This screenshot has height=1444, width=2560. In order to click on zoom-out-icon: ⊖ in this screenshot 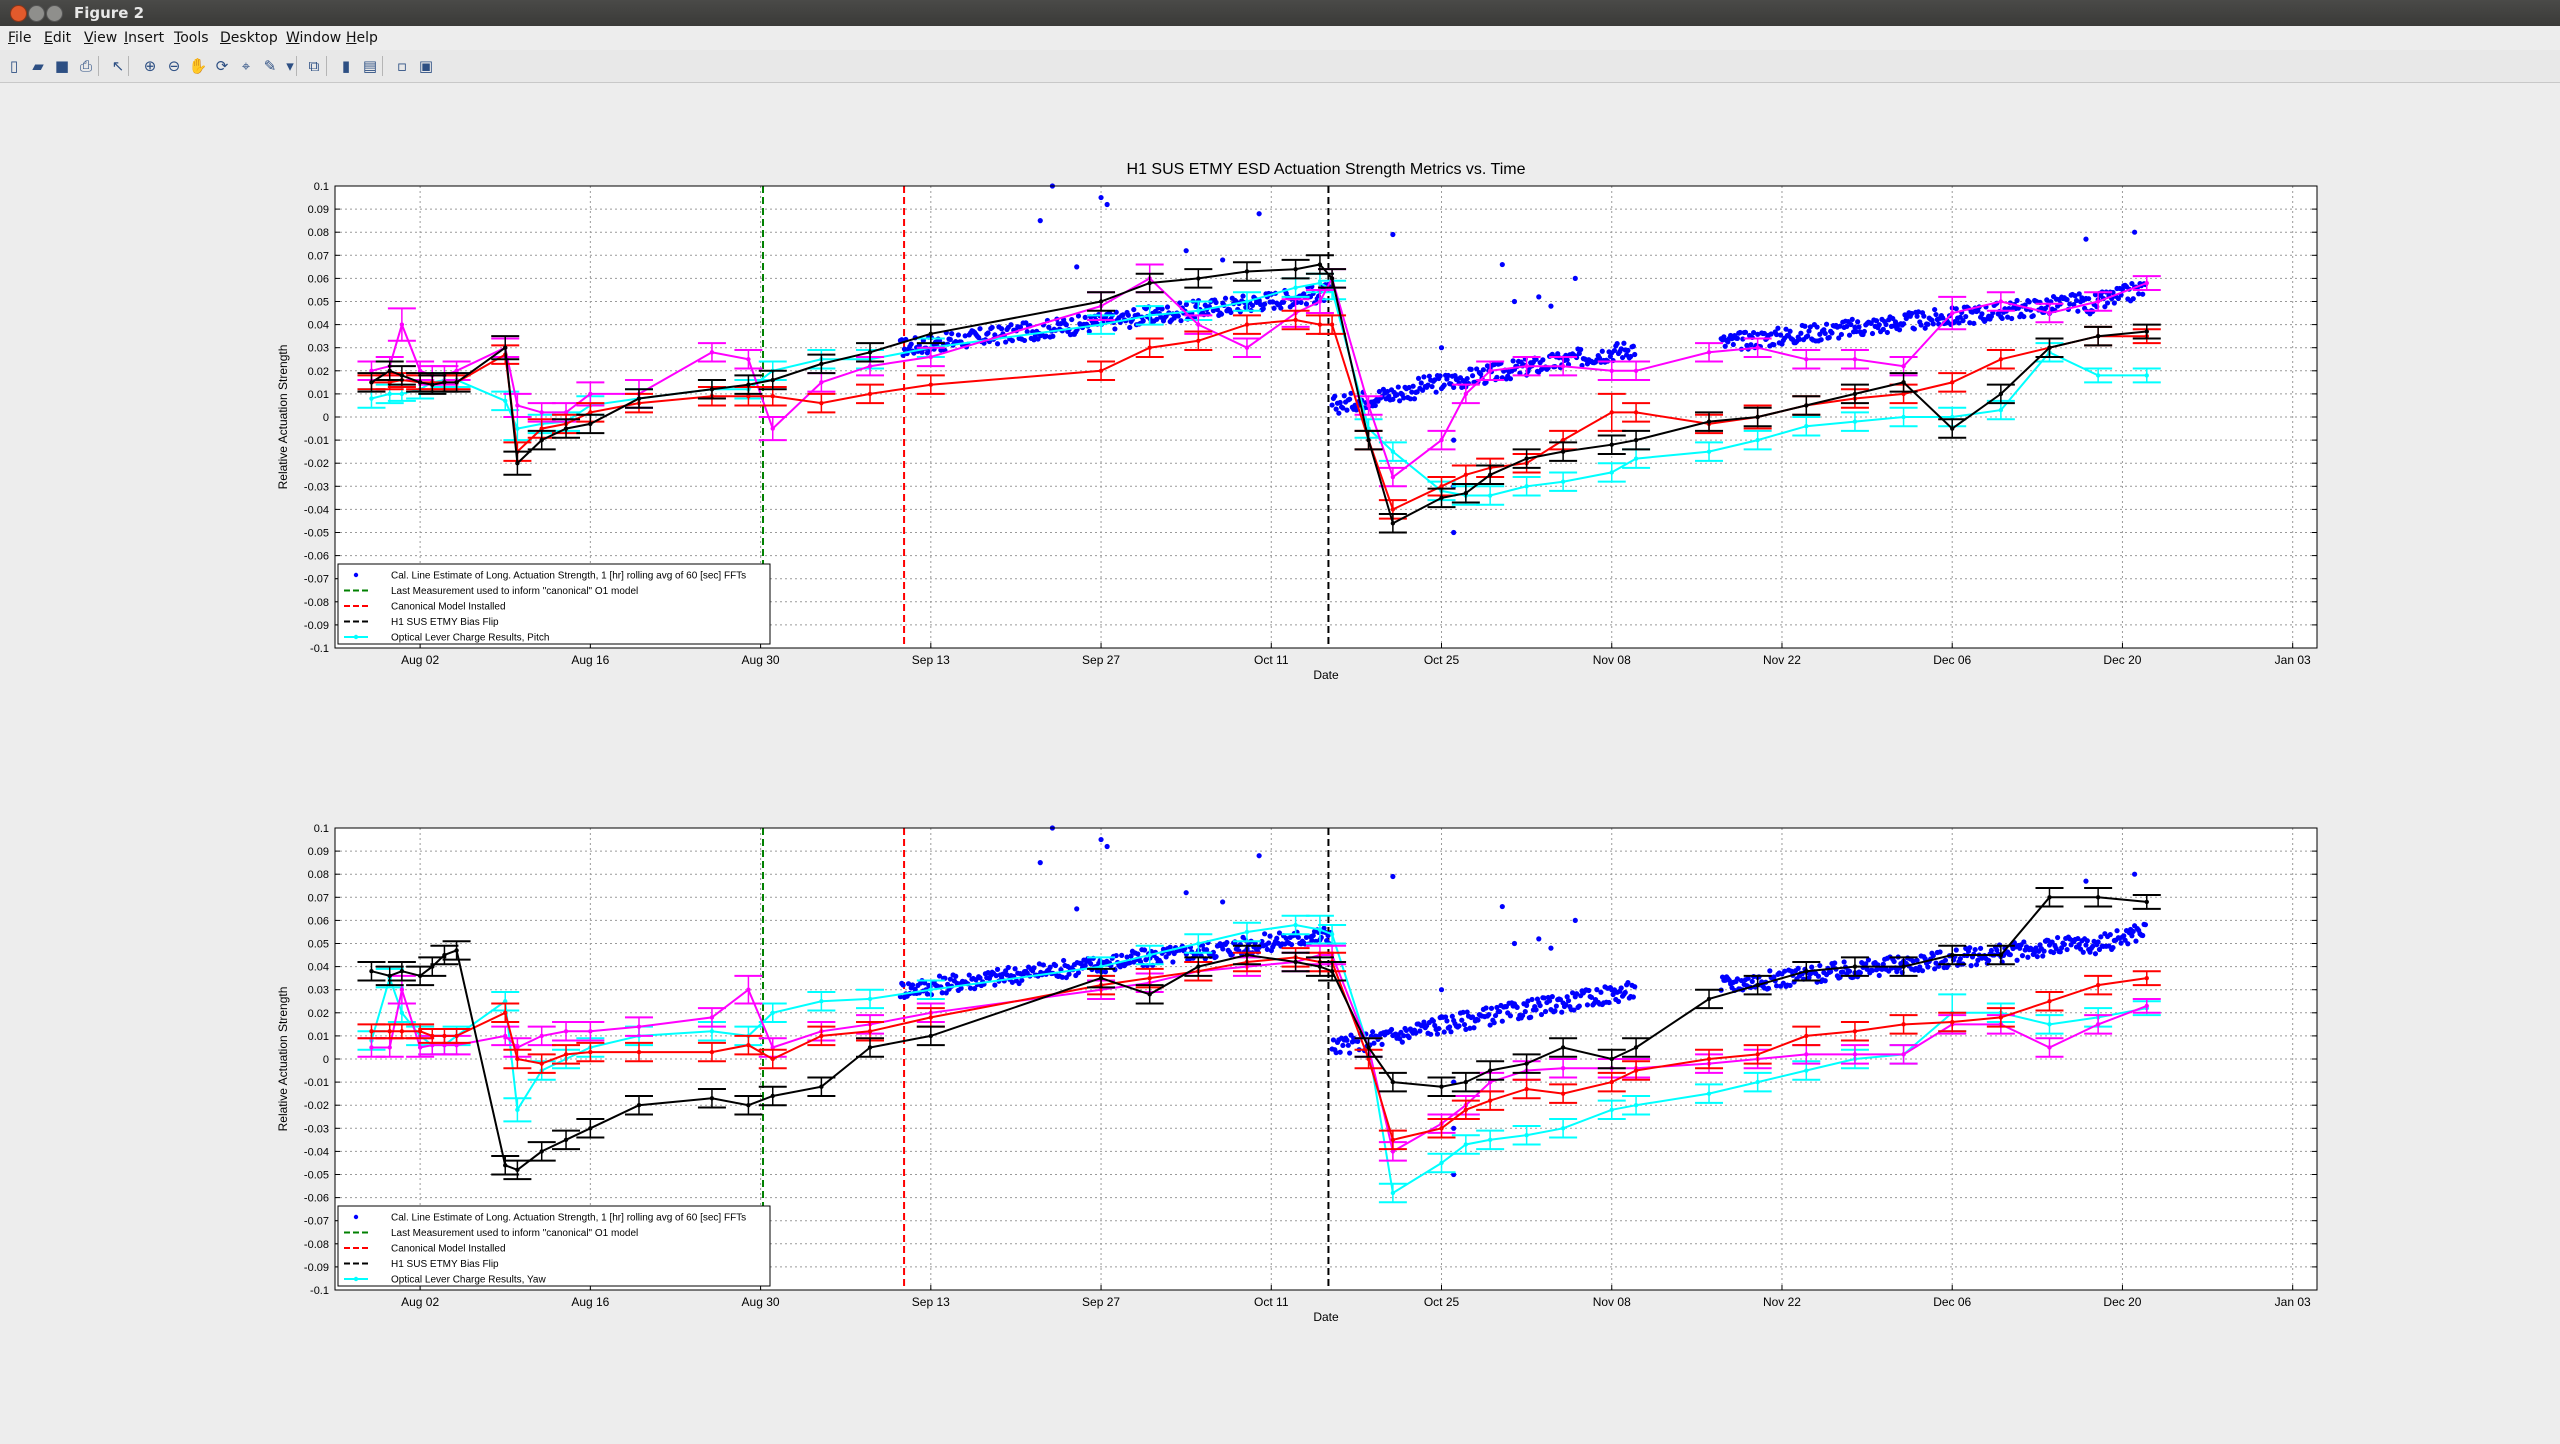, I will do `click(174, 66)`.